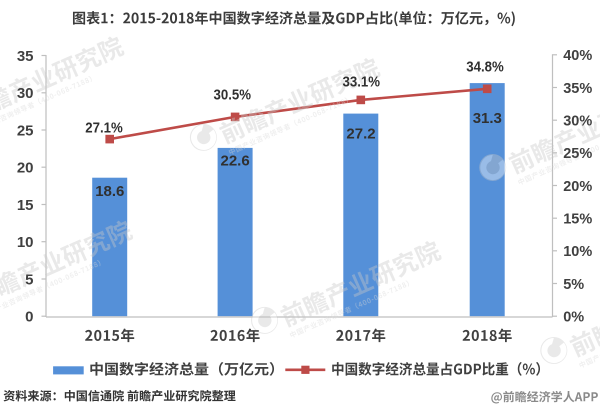 Image resolution: width=600 pixels, height=416 pixels. Describe the element at coordinates (29, 279) in the screenshot. I see `svg-text: 5` at that location.